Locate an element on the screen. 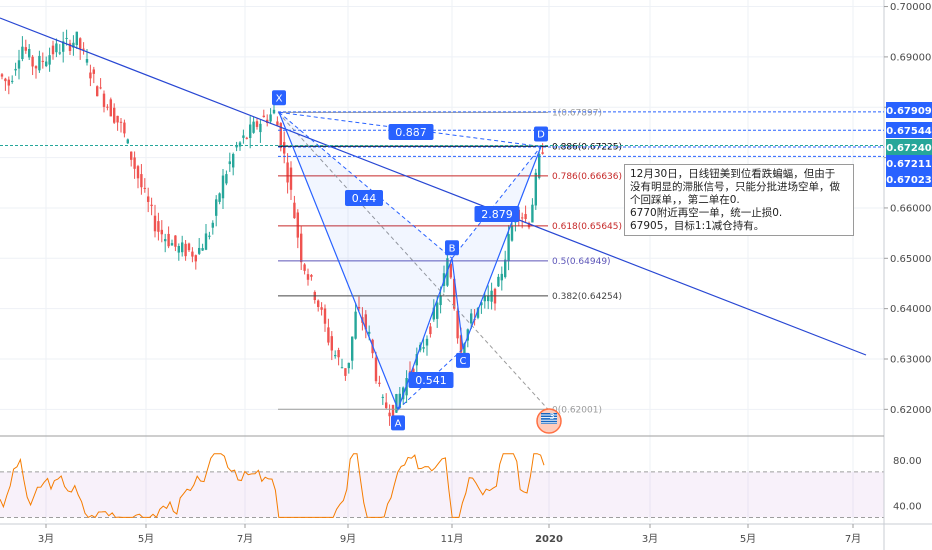 The height and width of the screenshot is (550, 932). price-tag-4: 0.67023 is located at coordinates (909, 179).